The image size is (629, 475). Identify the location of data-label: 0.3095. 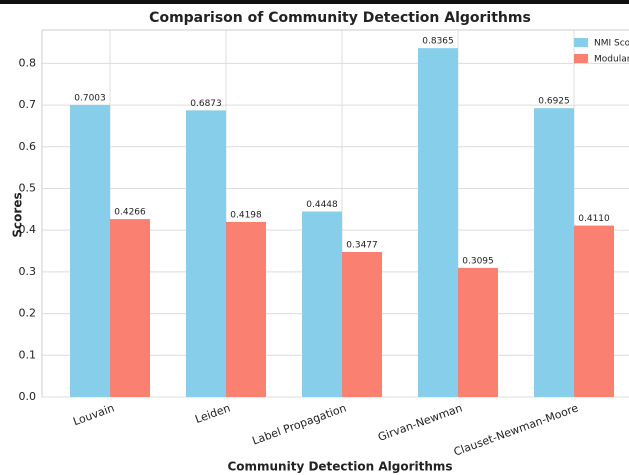
(478, 261).